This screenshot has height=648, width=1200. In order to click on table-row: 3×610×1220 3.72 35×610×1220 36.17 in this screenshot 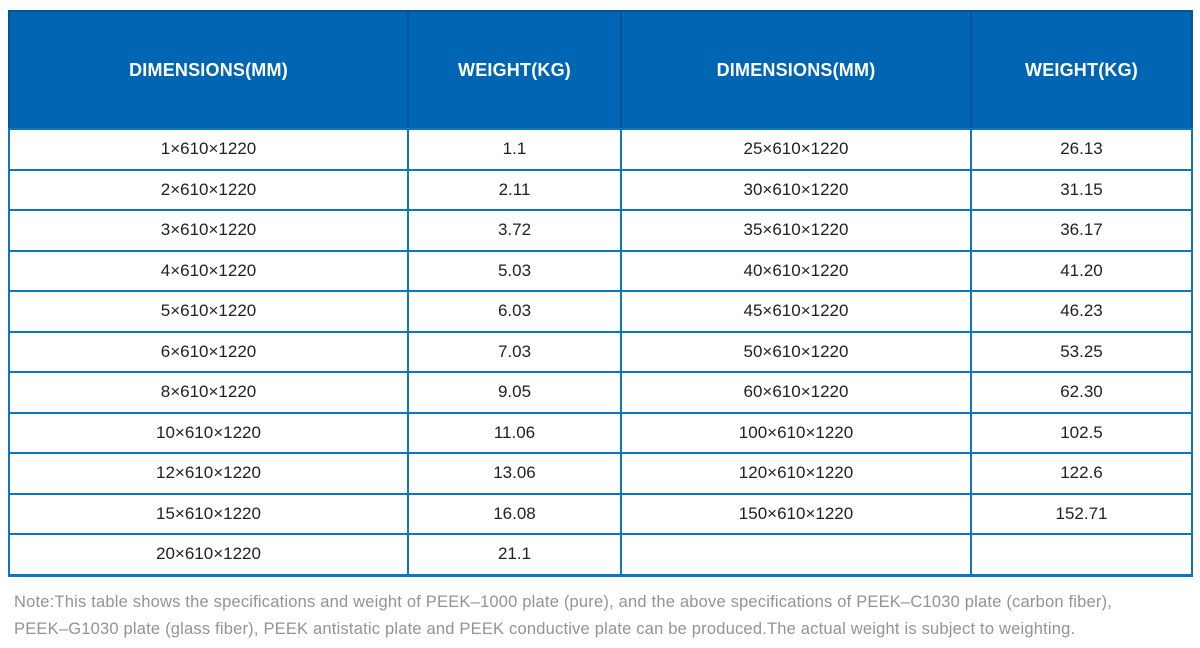, I will do `click(600, 230)`.